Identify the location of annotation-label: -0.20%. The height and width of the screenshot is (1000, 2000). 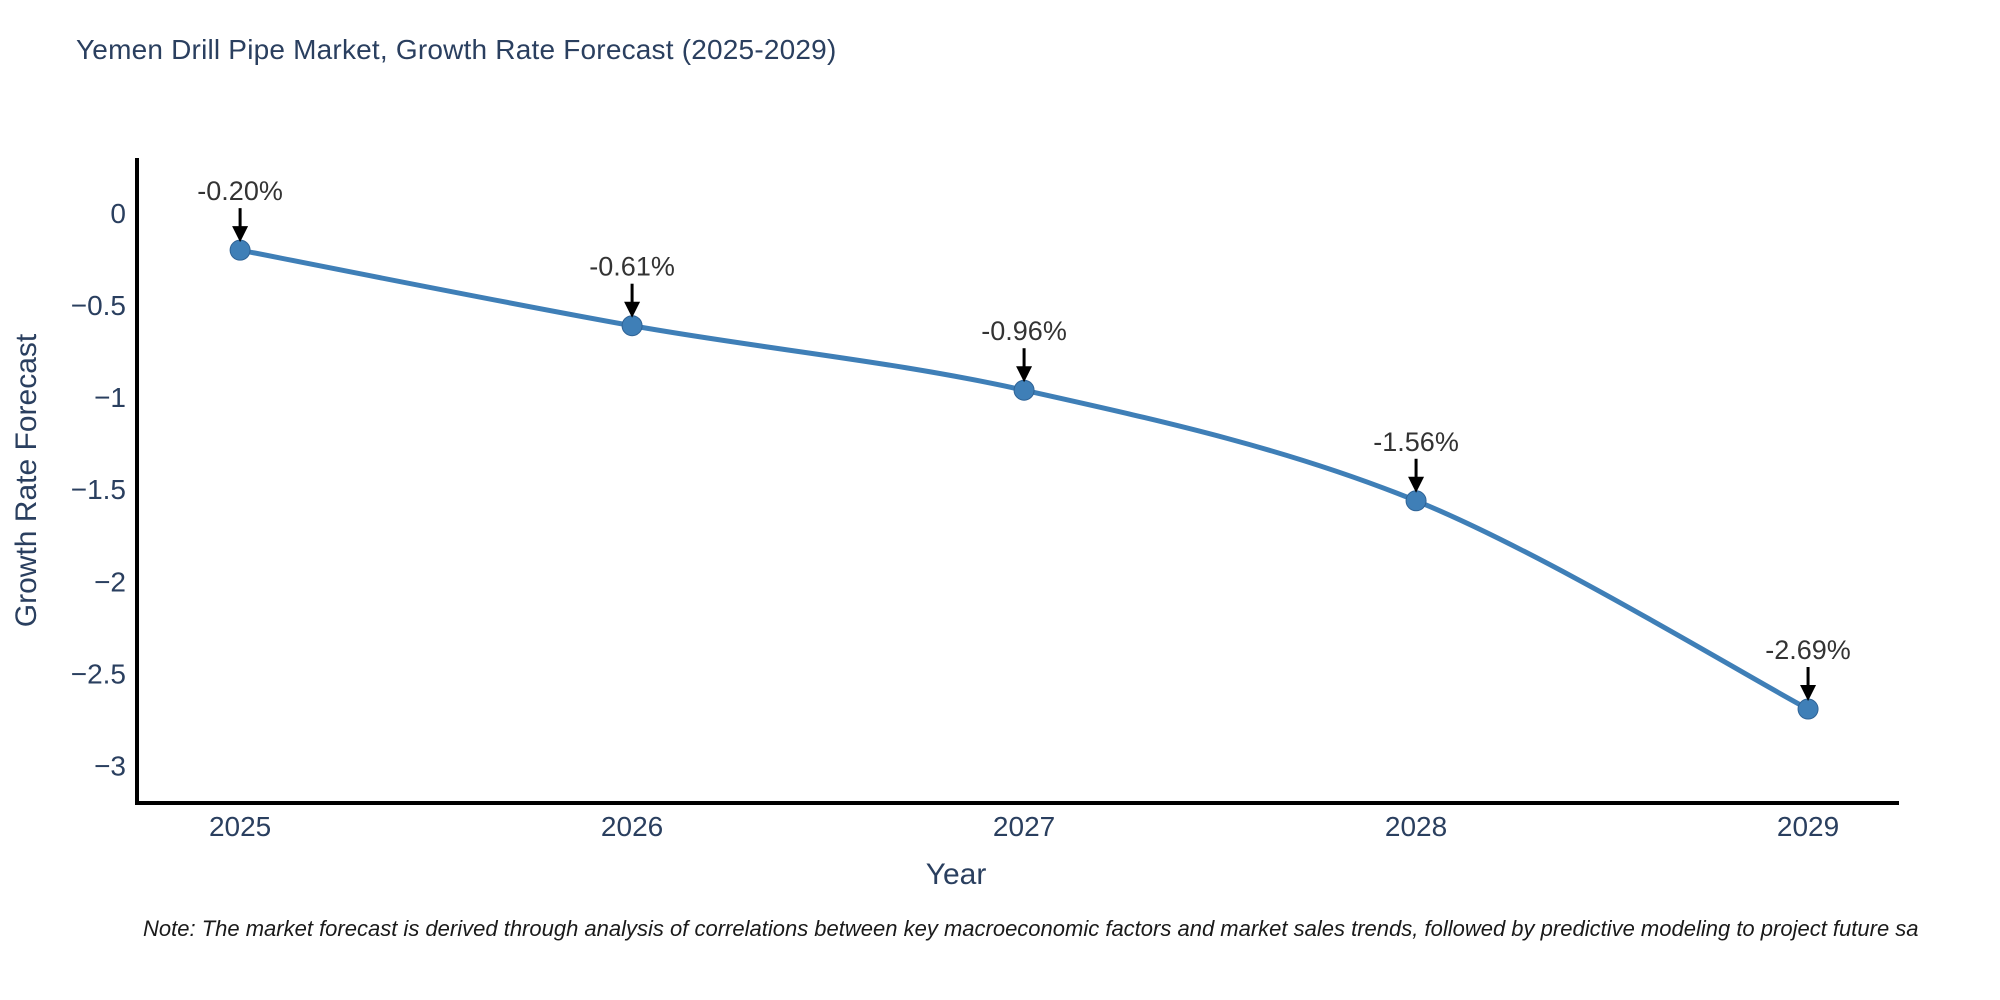
(240, 191).